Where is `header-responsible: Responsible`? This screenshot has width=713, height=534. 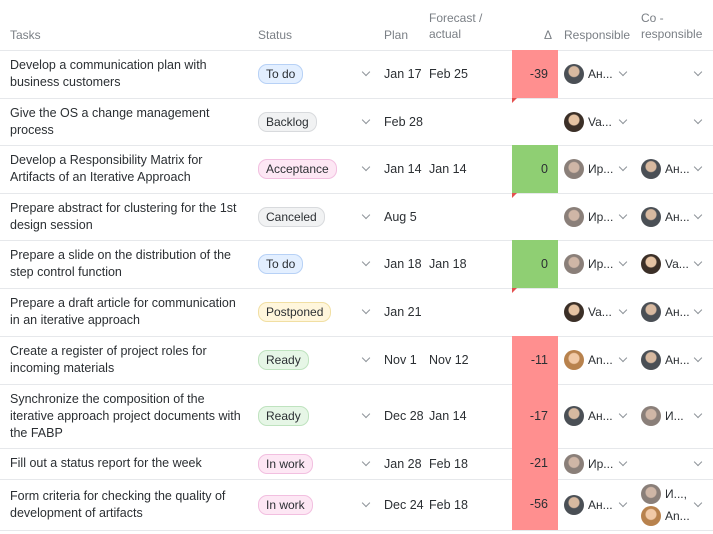 header-responsible: Responsible is located at coordinates (597, 35).